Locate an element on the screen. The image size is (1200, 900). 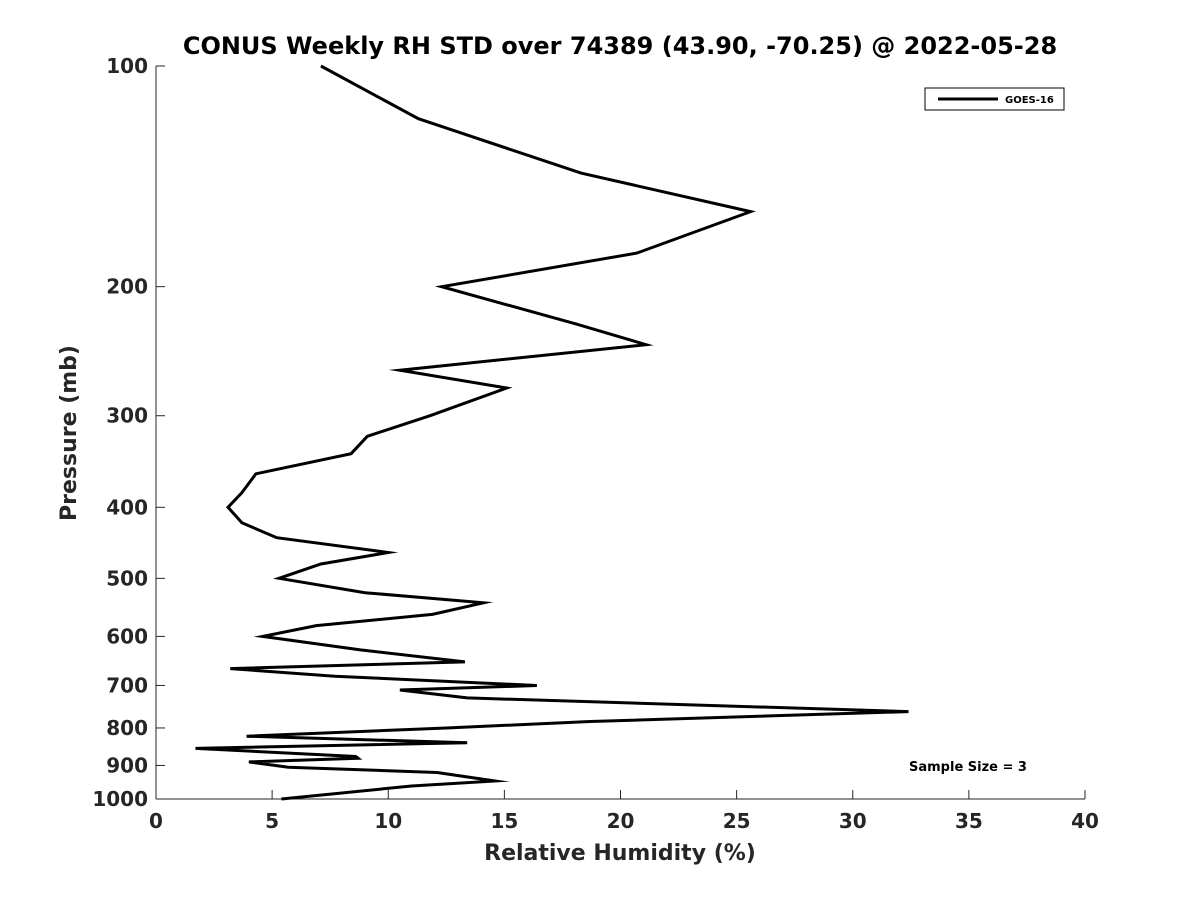
sample-size-note: Sample Size = 3 is located at coordinates (968, 767).